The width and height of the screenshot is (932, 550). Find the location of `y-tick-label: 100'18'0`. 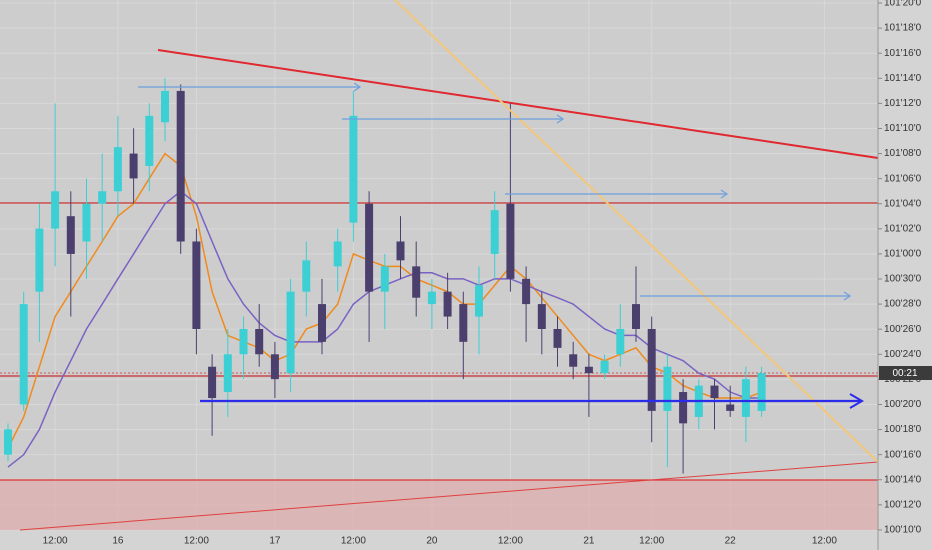

y-tick-label: 100'18'0 is located at coordinates (903, 429).